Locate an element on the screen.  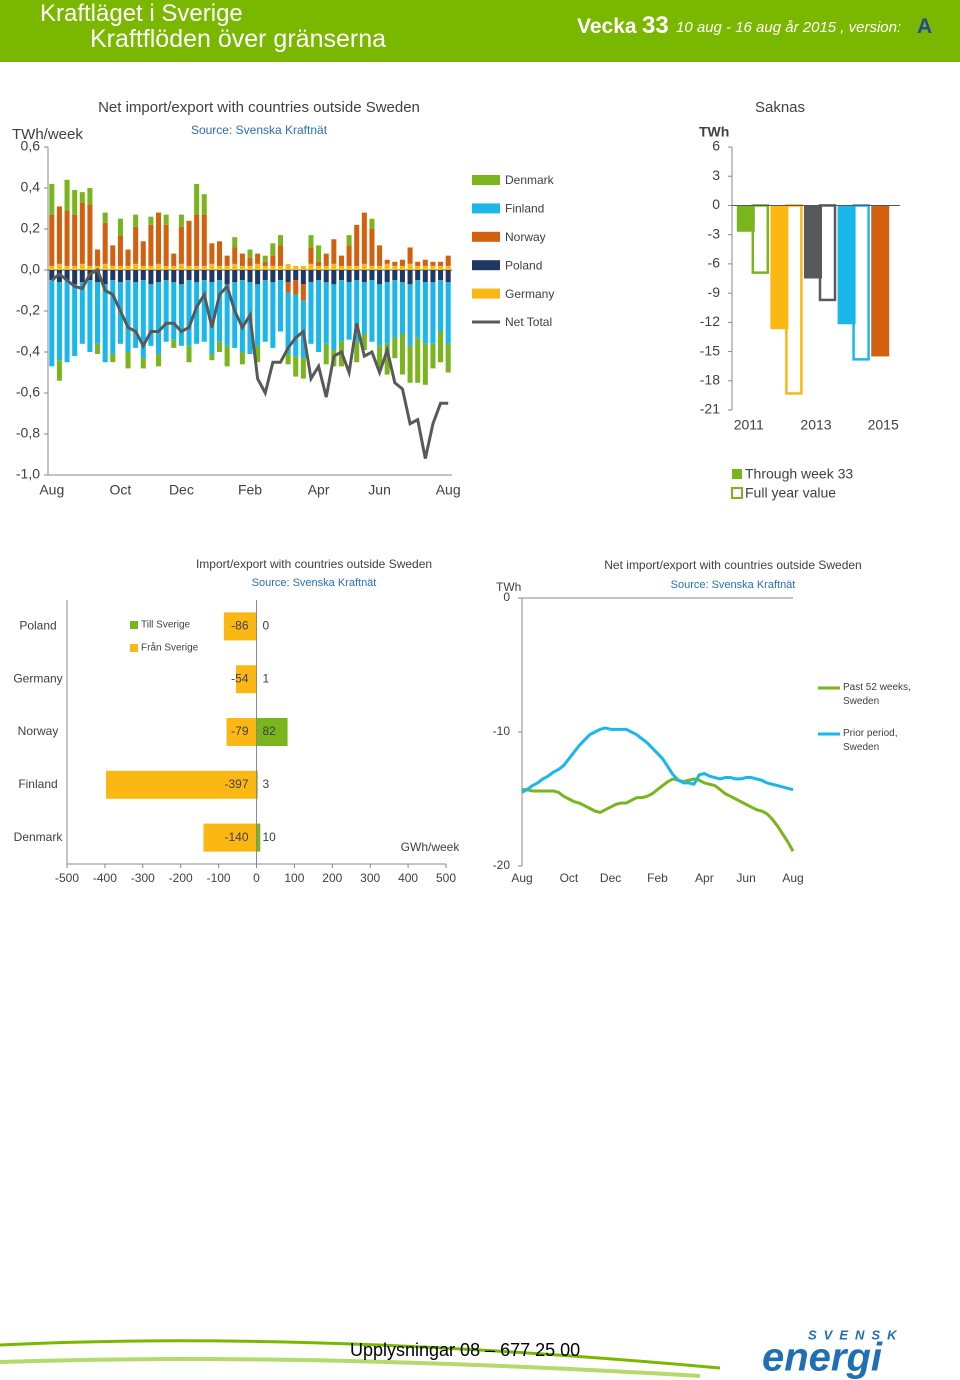
x-tick-label: -100 is located at coordinates (219, 878).